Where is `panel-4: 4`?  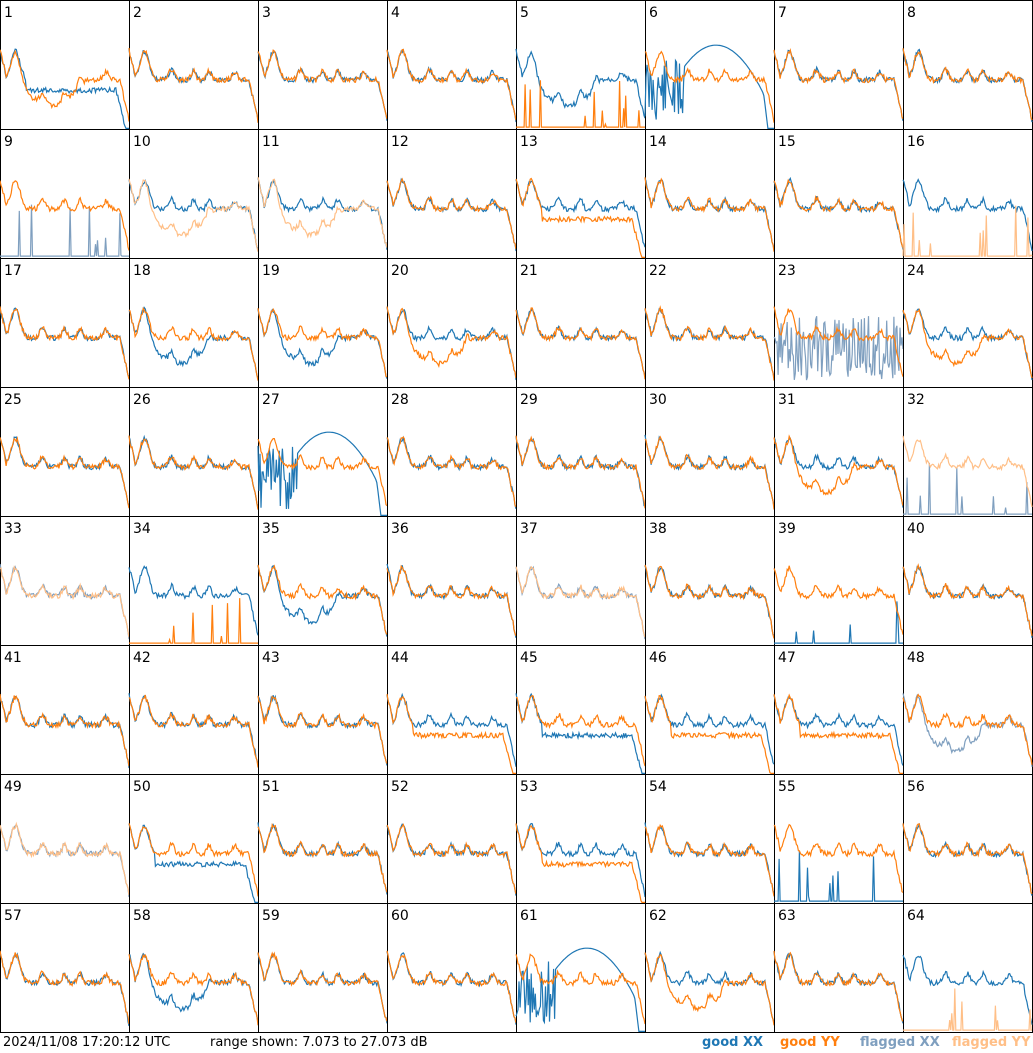 panel-4: 4 is located at coordinates (451, 65).